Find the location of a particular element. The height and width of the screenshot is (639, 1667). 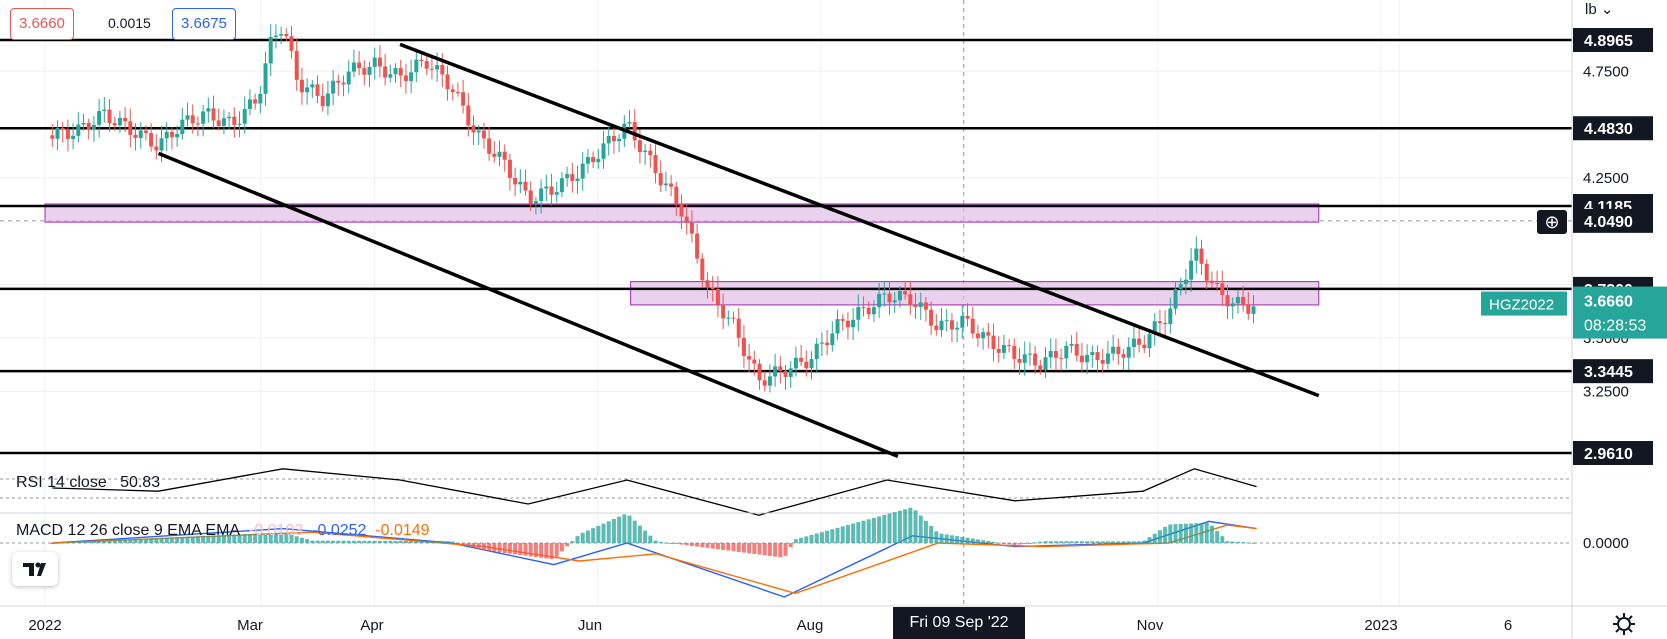

bid-price: 3.6660 is located at coordinates (42, 24).